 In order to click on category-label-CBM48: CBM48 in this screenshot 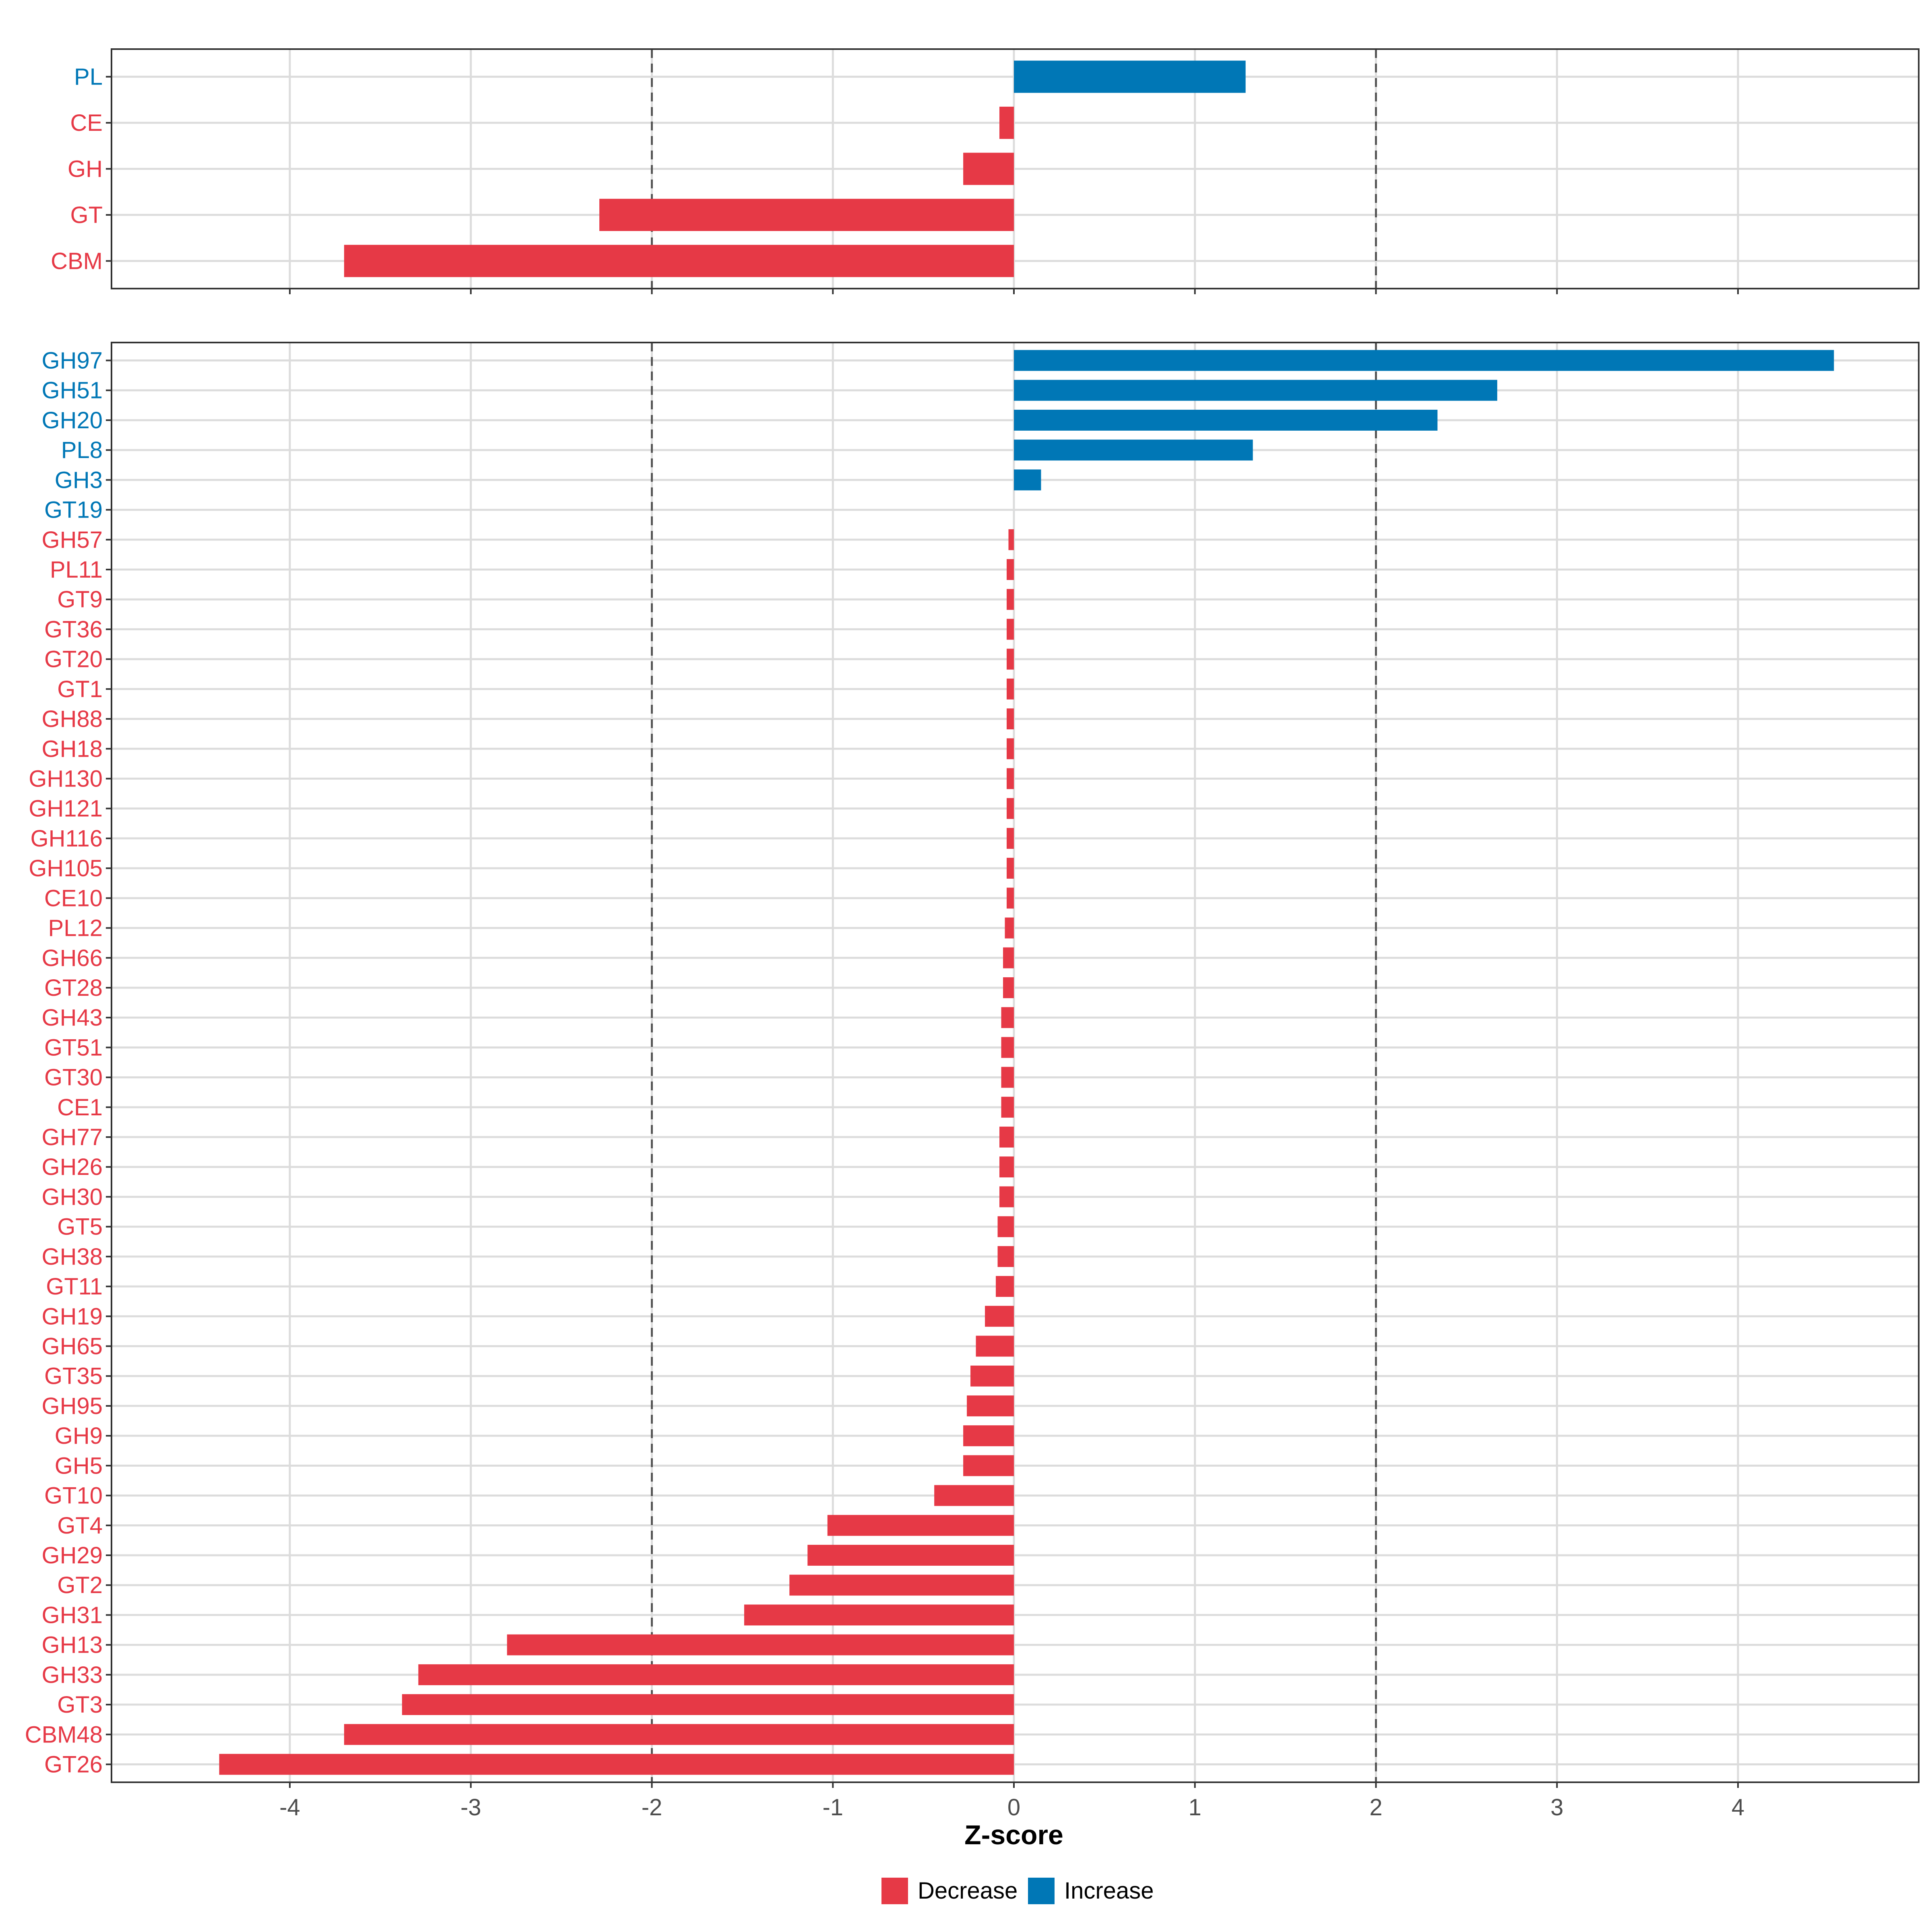, I will do `click(64, 1734)`.